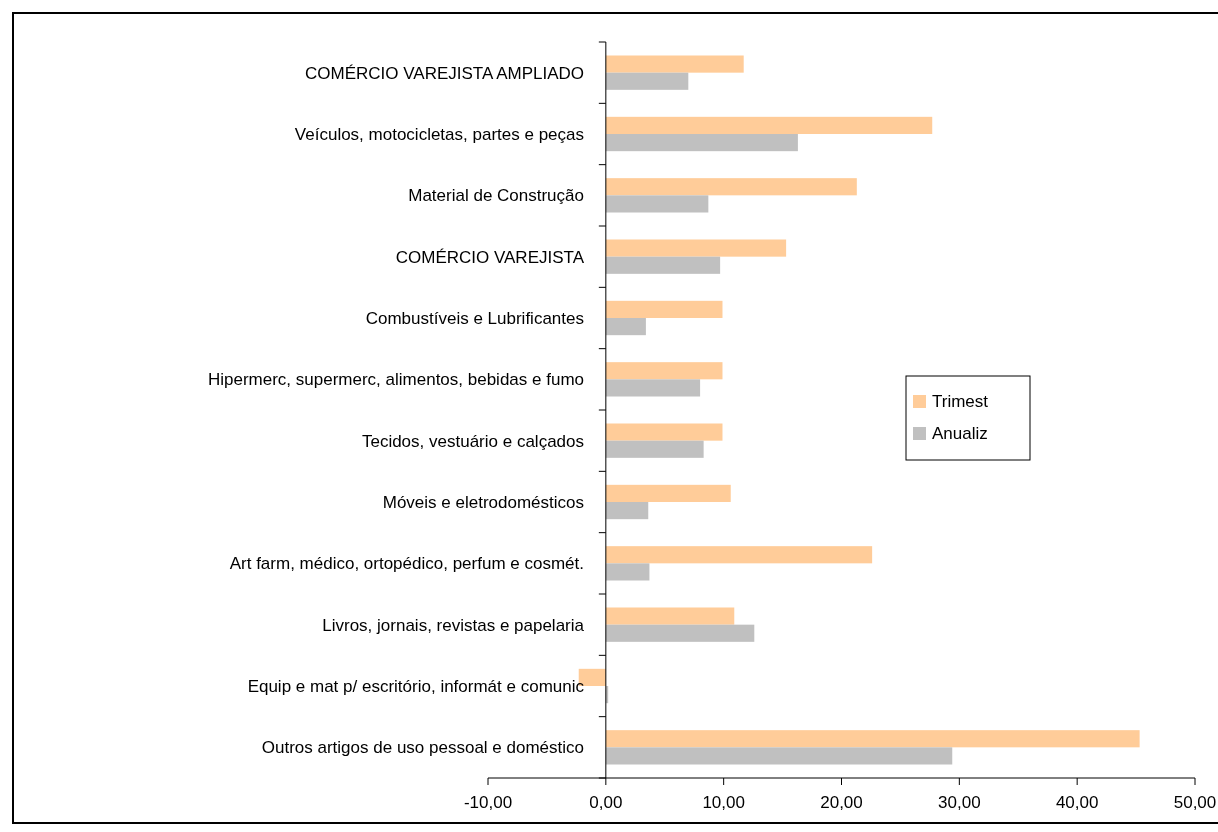 This screenshot has width=1218, height=832. What do you see at coordinates (723, 802) in the screenshot?
I see `x-tick-label: 10,00` at bounding box center [723, 802].